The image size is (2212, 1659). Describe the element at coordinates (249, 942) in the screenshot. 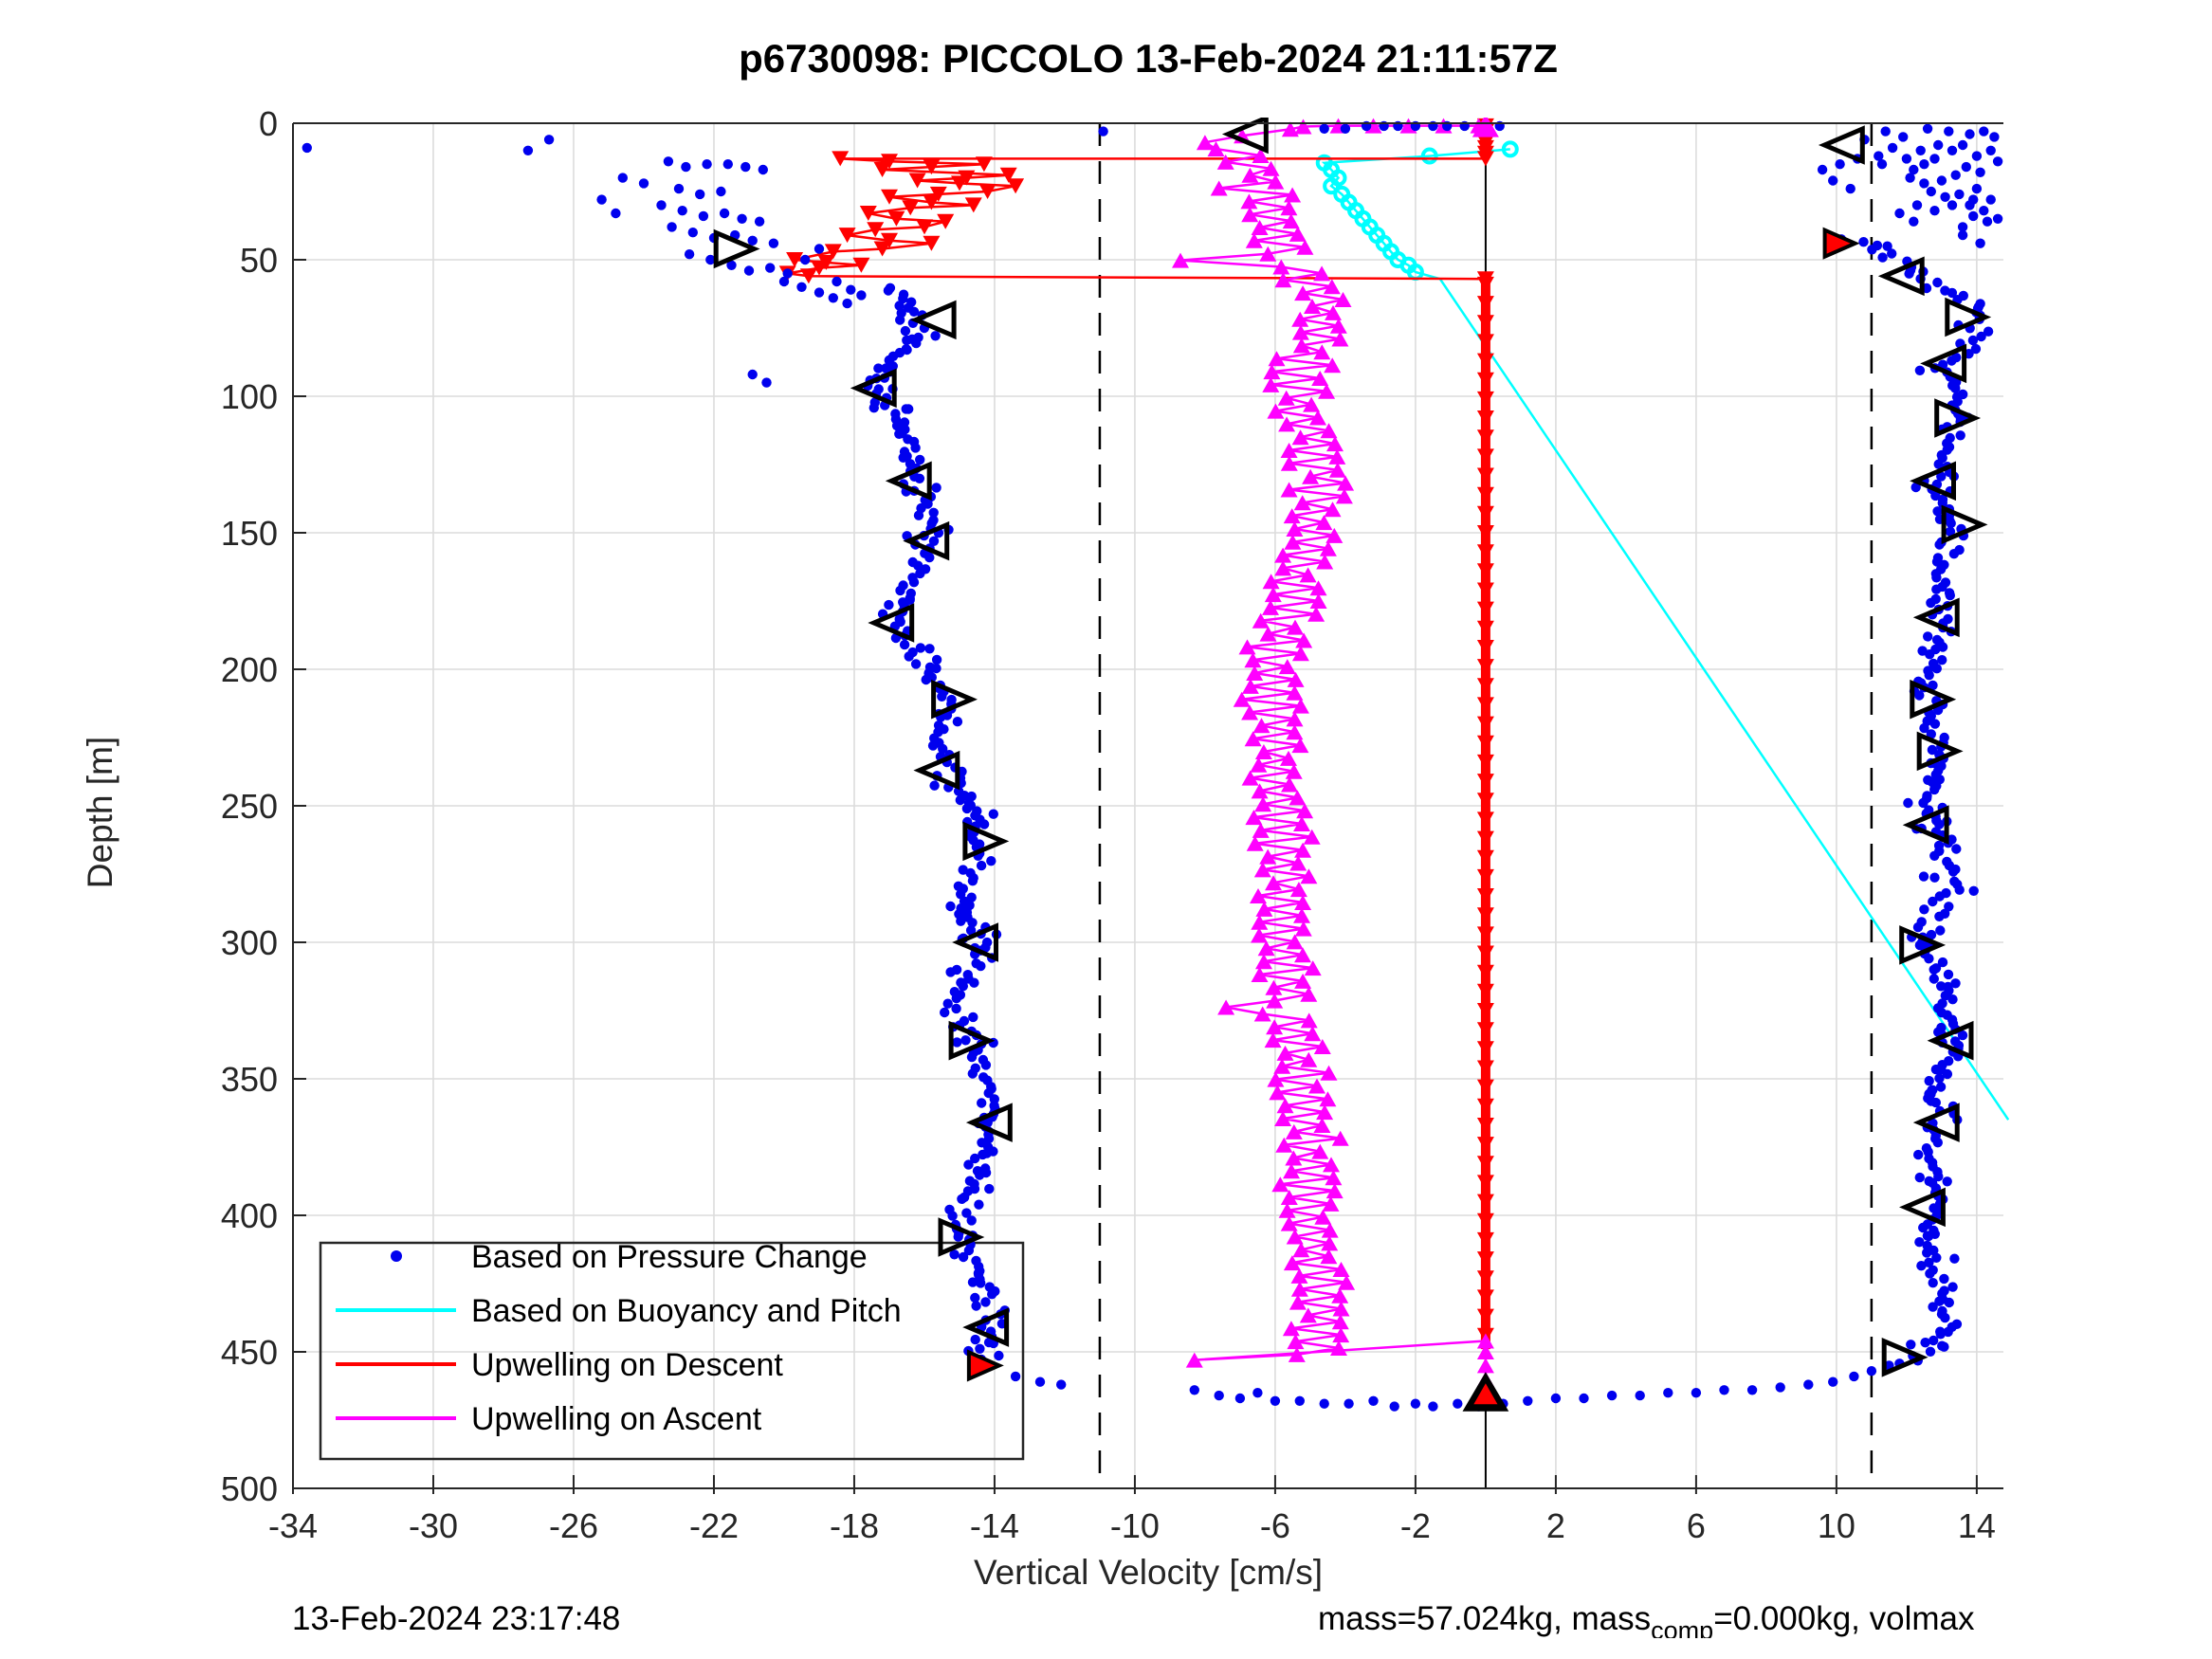

I see `y-tick-label: 300` at that location.